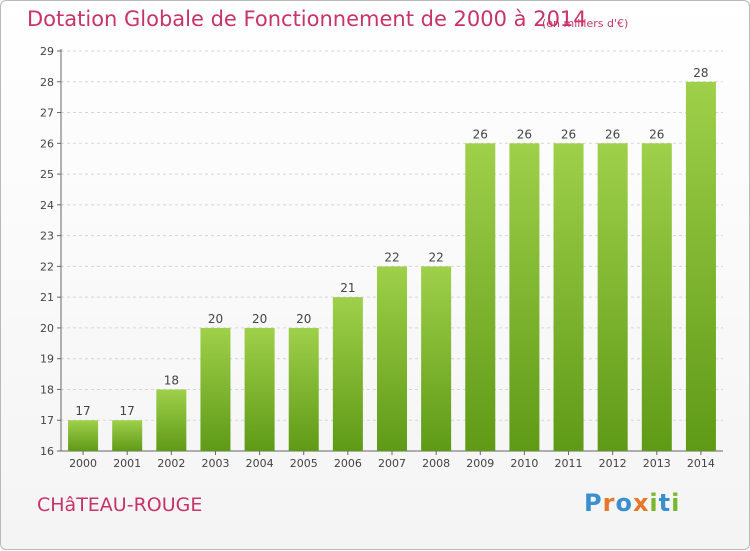 The image size is (750, 551). Describe the element at coordinates (624, 503) in the screenshot. I see `logo-letter: o` at that location.